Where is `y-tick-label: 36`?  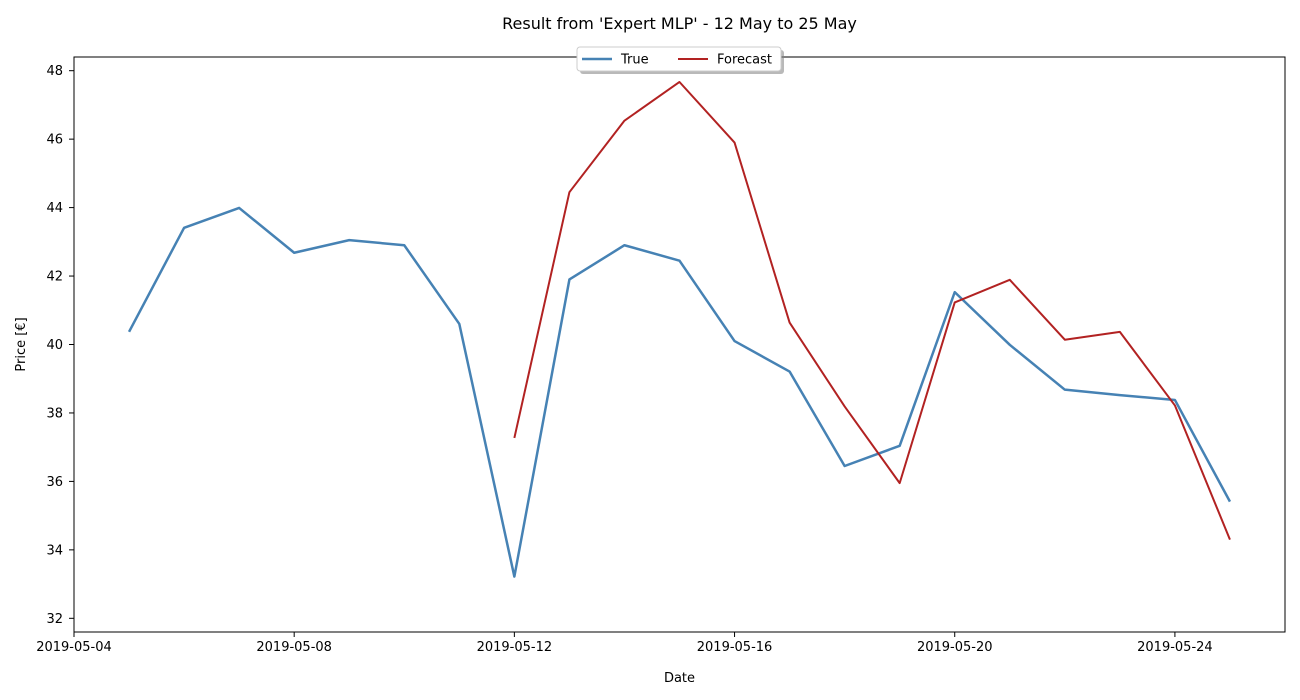
y-tick-label: 36 is located at coordinates (54, 482).